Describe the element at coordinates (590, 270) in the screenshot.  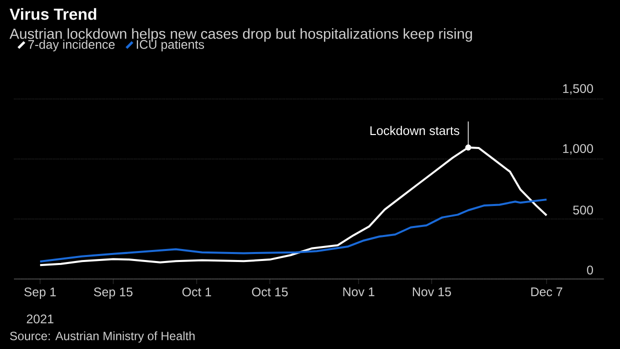
I see `y-tick-label: 0` at that location.